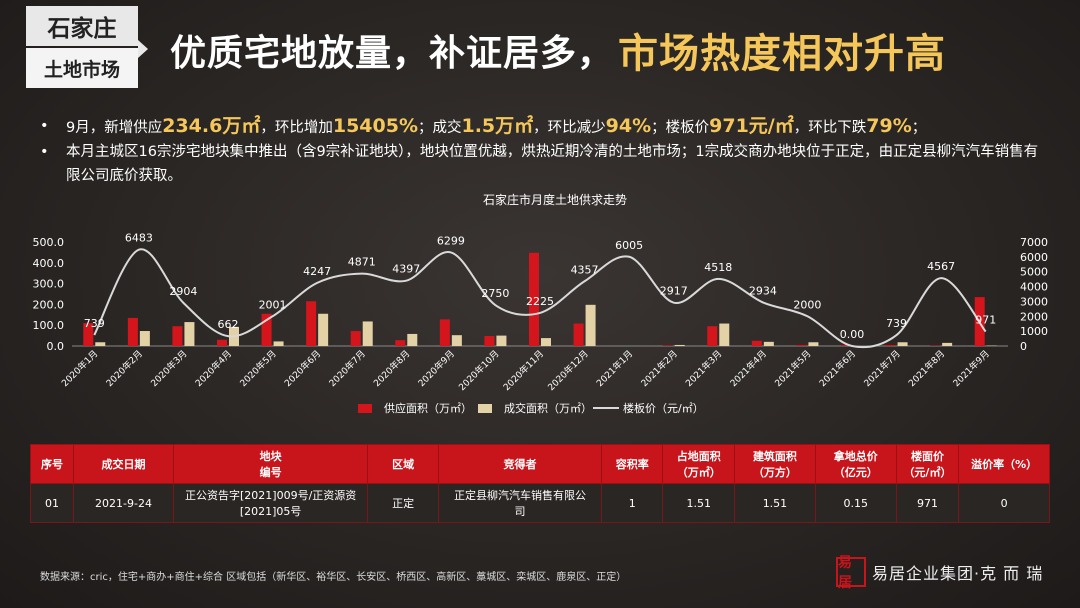 This screenshot has height=608, width=1080. I want to click on y-left-tick-label: 300.0, so click(49, 284).